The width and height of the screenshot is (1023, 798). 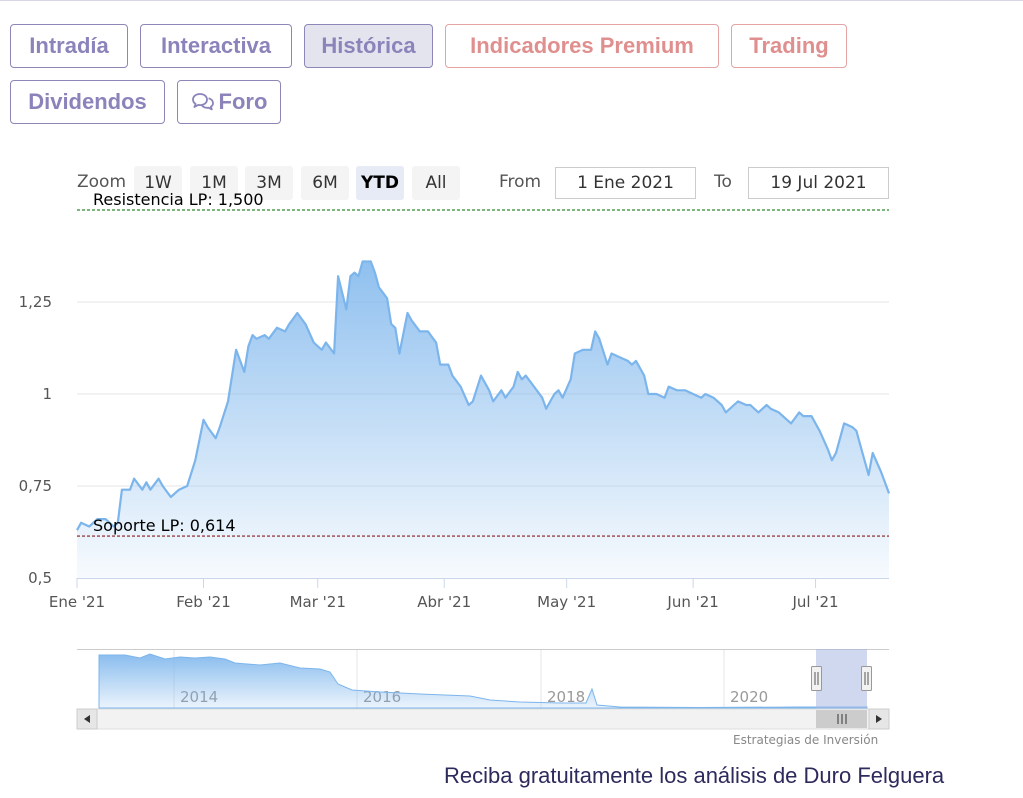 I want to click on tab-label: Histórica, so click(x=368, y=45).